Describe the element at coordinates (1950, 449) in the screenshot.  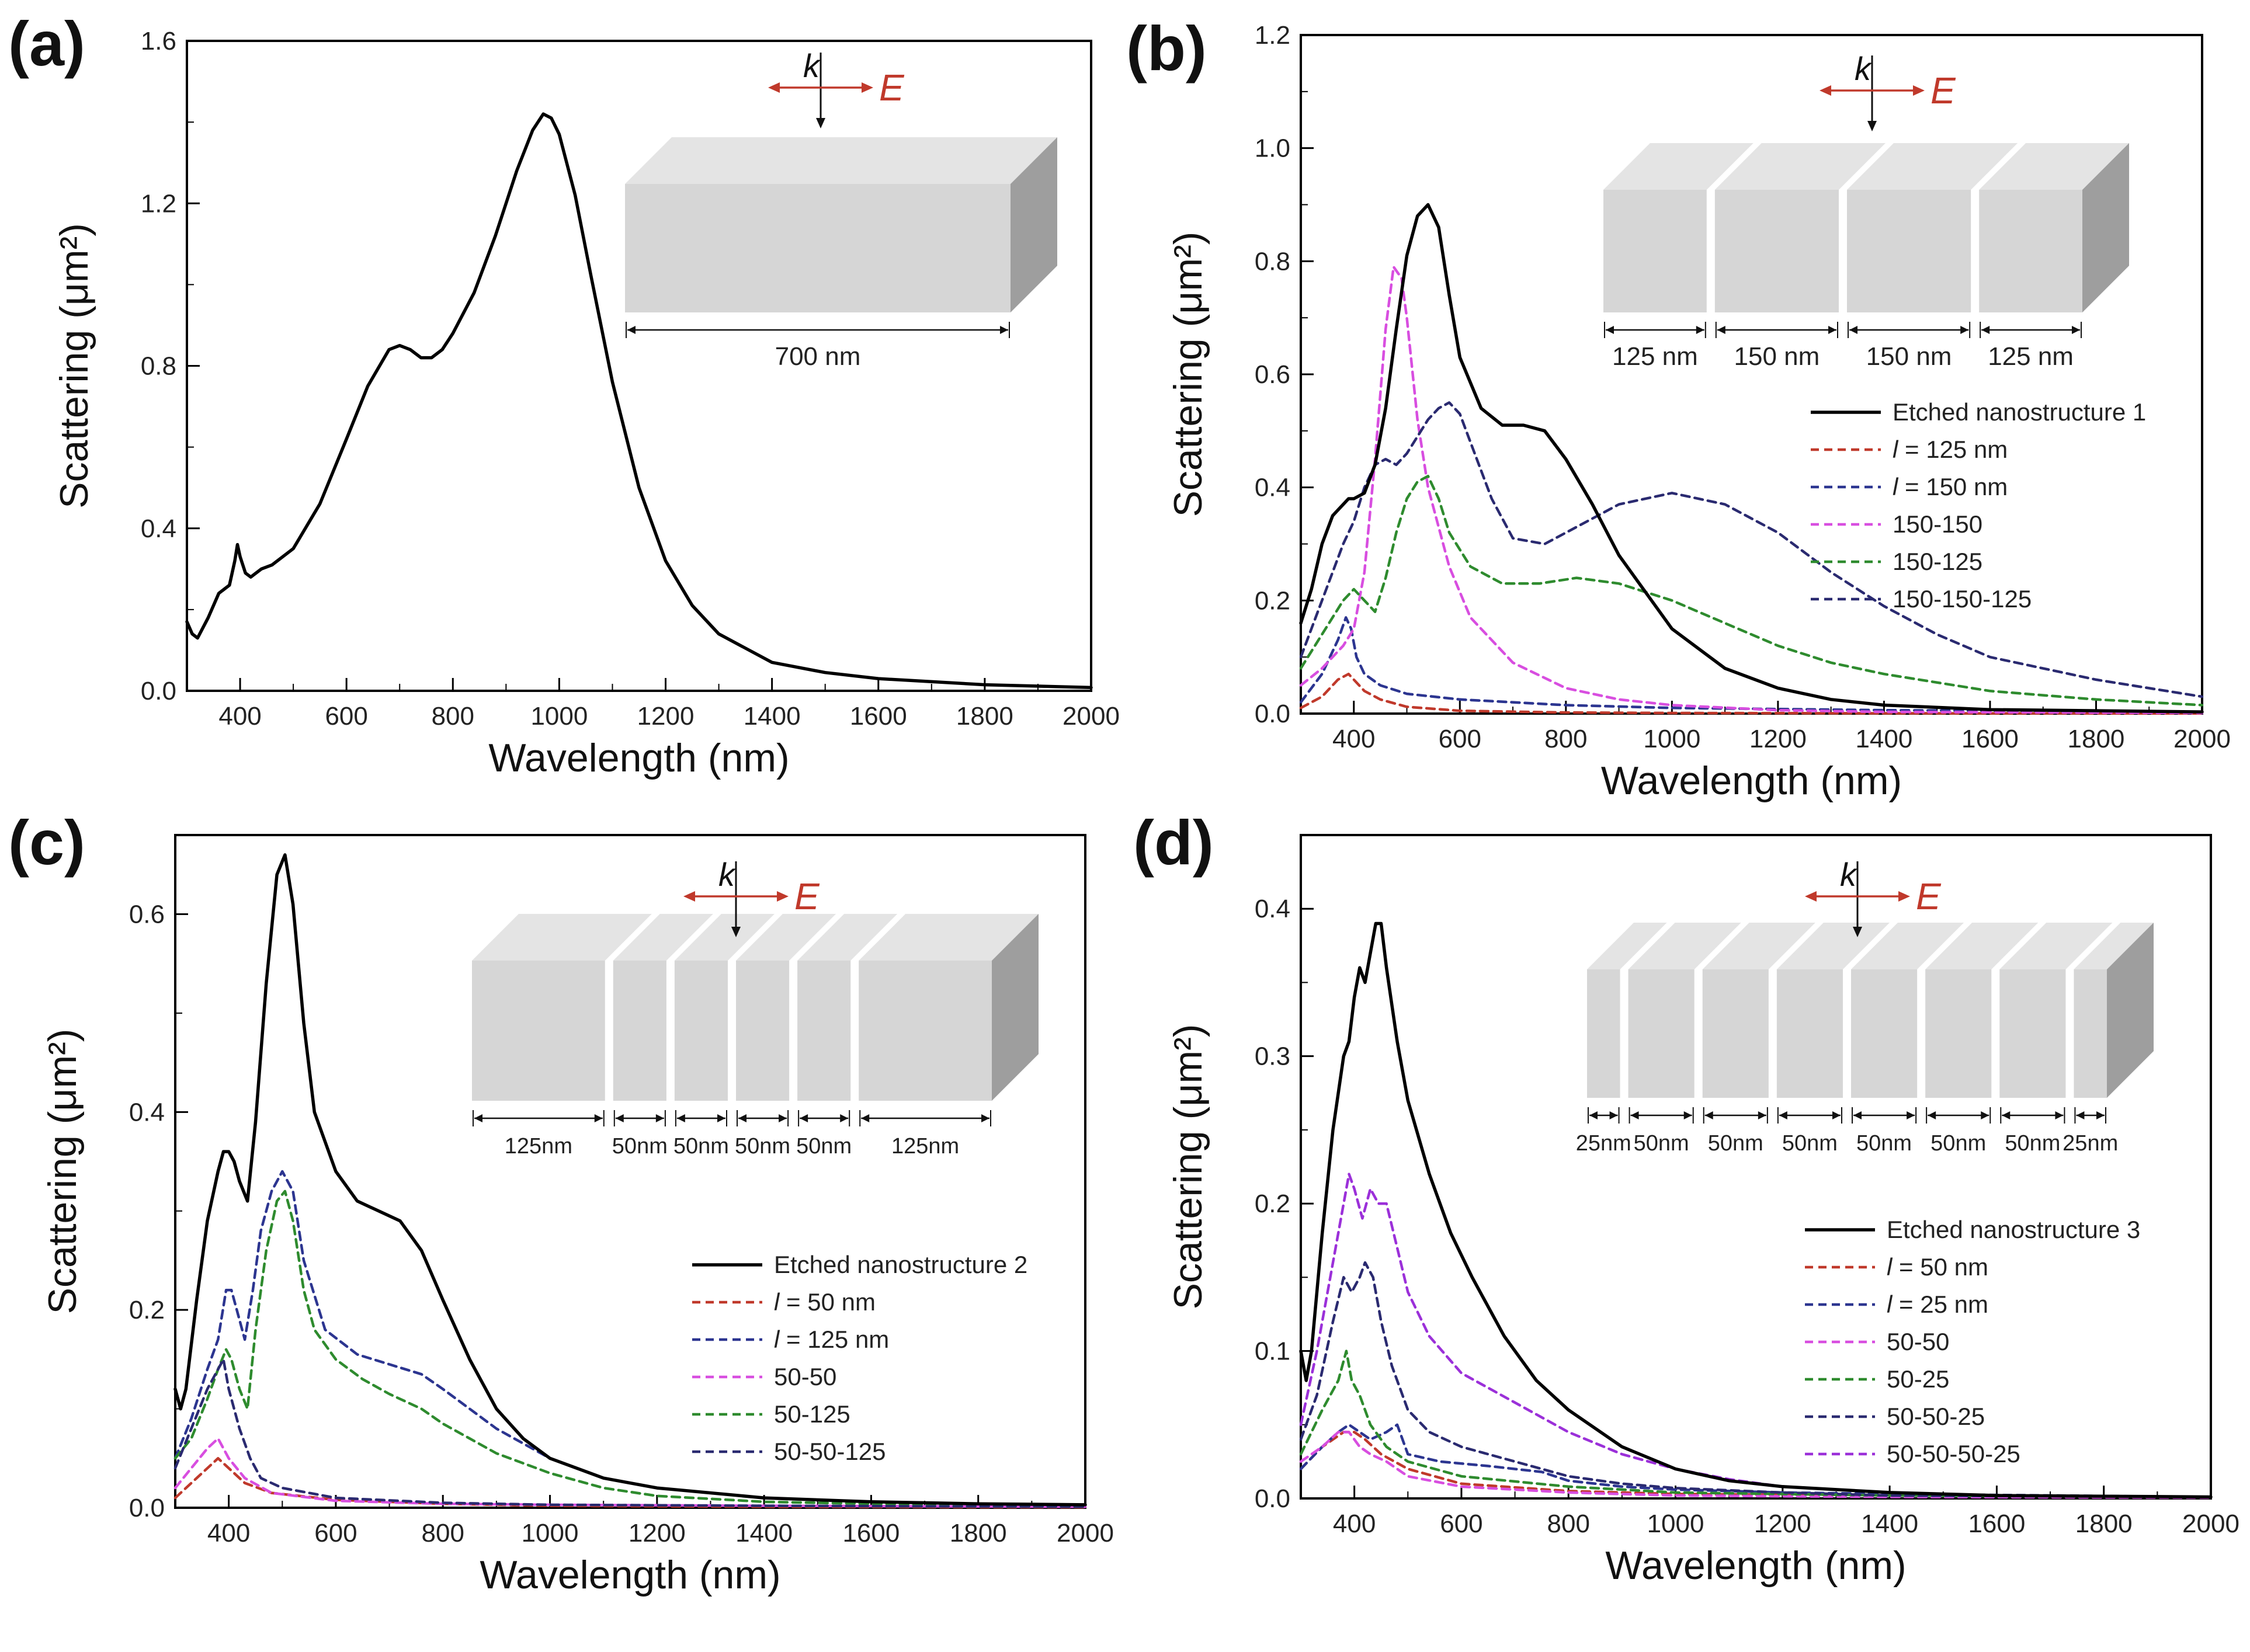
I see `legend-label: l = 125 nm` at that location.